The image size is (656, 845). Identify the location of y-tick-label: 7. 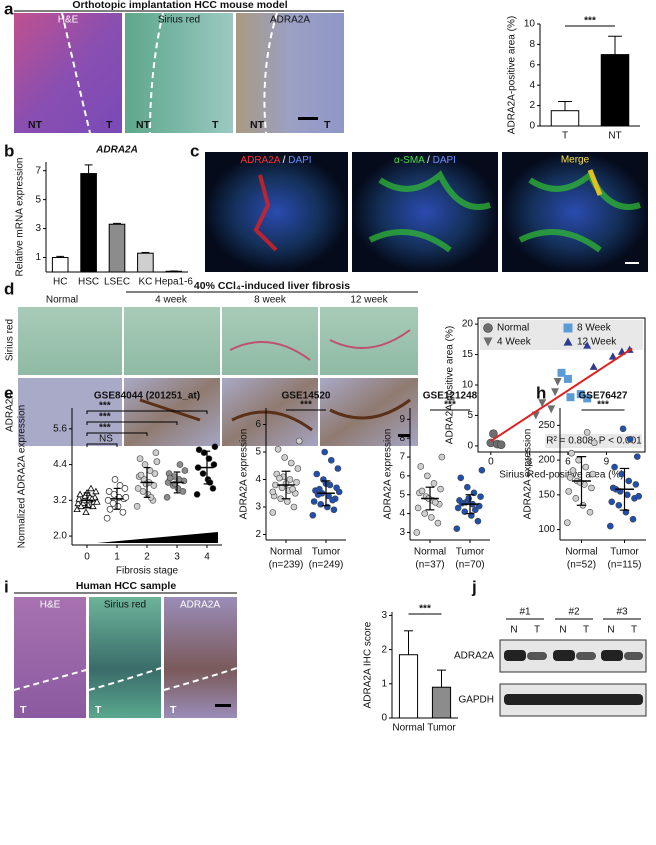
(402, 457).